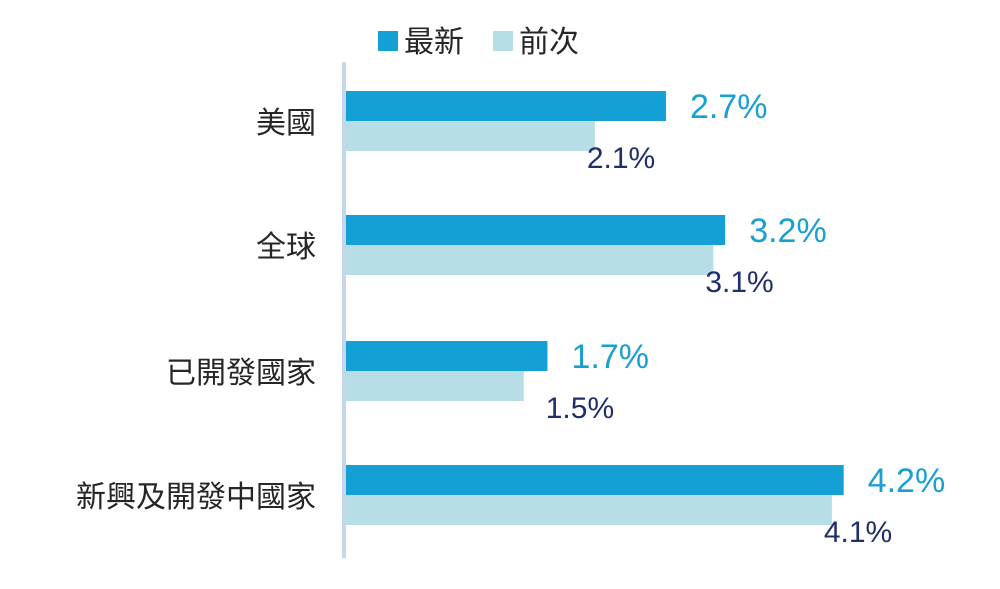  Describe the element at coordinates (241, 373) in the screenshot. I see `category-label: 已開發國家` at that location.